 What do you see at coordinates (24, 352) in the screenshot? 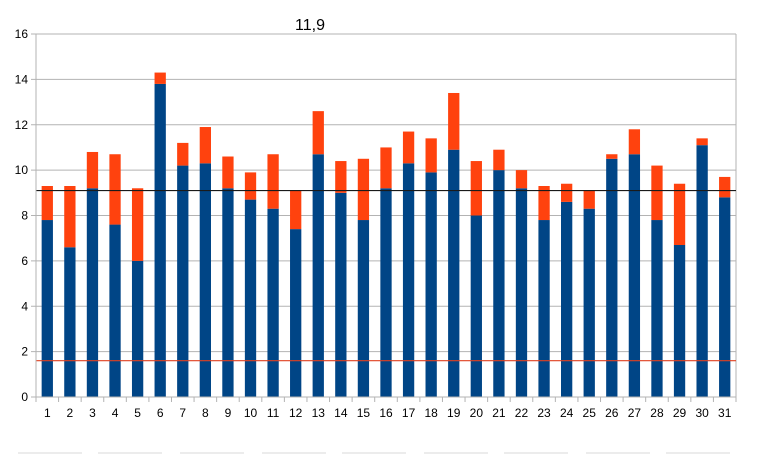
I see `y-tick-label: 2` at bounding box center [24, 352].